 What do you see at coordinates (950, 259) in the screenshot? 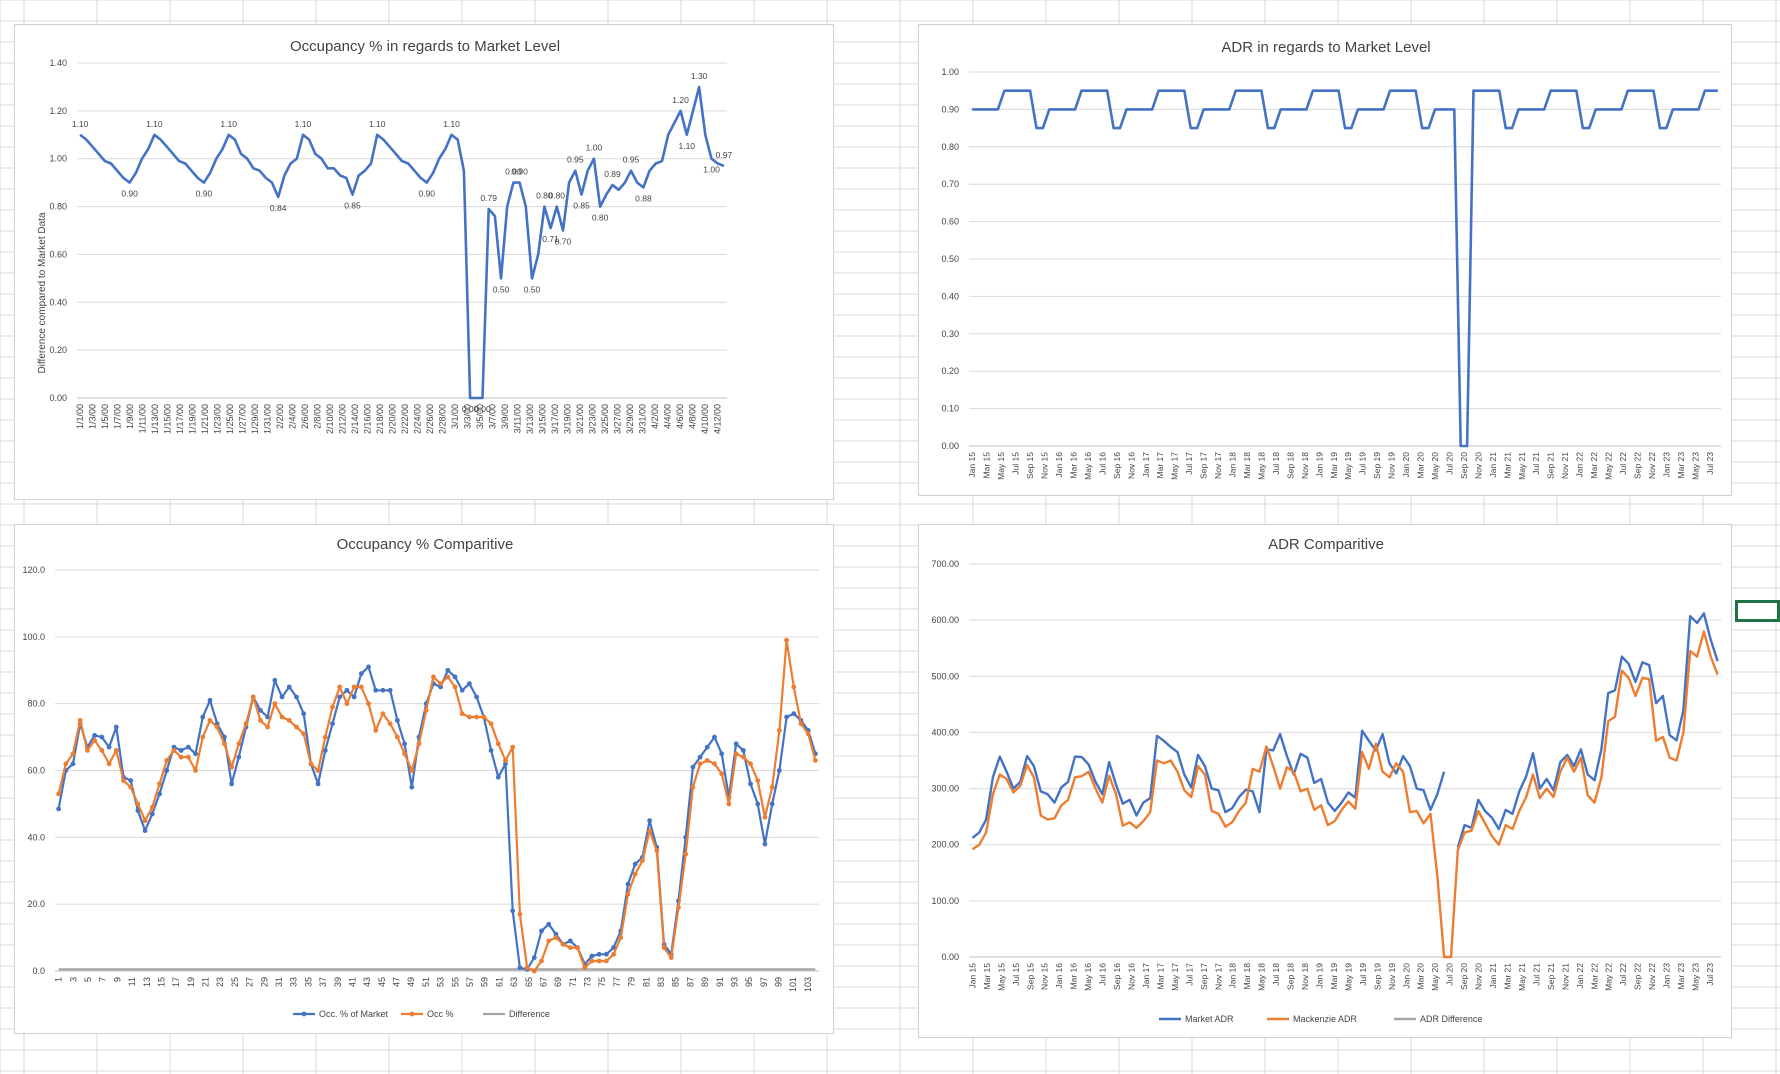
I see `y-tick-label: 0.50` at bounding box center [950, 259].